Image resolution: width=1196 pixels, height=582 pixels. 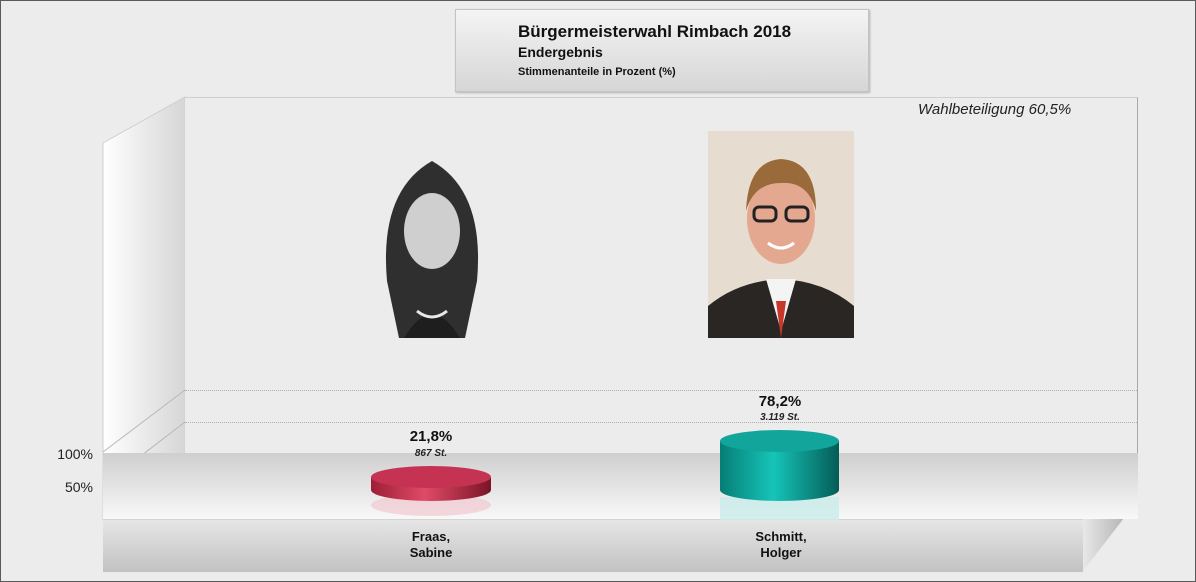 What do you see at coordinates (431, 483) in the screenshot?
I see `bar-fraas` at bounding box center [431, 483].